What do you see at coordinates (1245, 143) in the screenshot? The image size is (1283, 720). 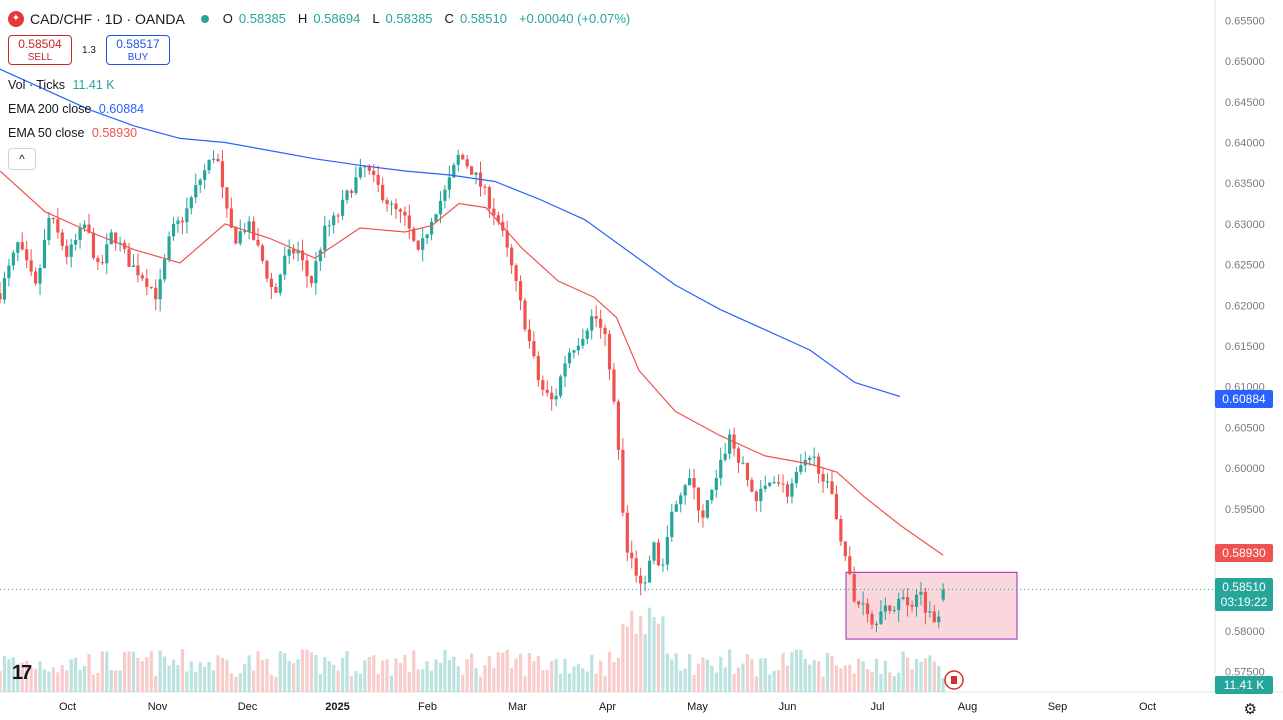 I see `price-tick-label: 0.64000` at bounding box center [1245, 143].